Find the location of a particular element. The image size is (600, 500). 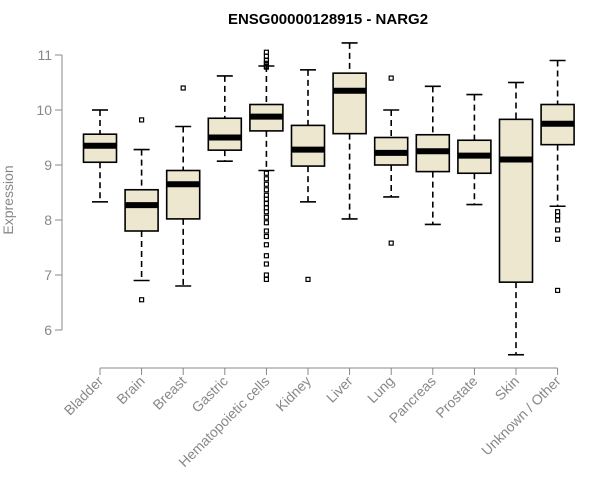

x-tick-label: Breast is located at coordinates (169, 393).